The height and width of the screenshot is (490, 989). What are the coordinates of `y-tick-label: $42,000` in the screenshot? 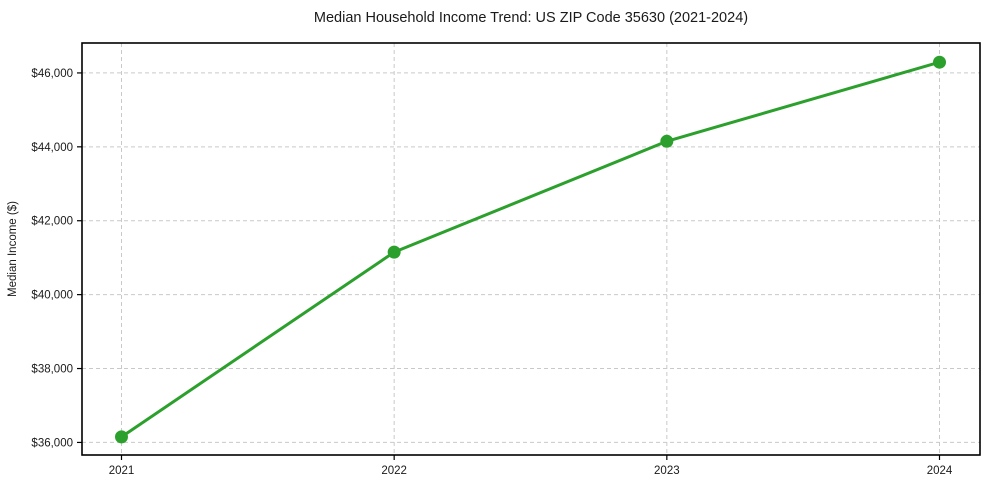 It's located at (52, 222).